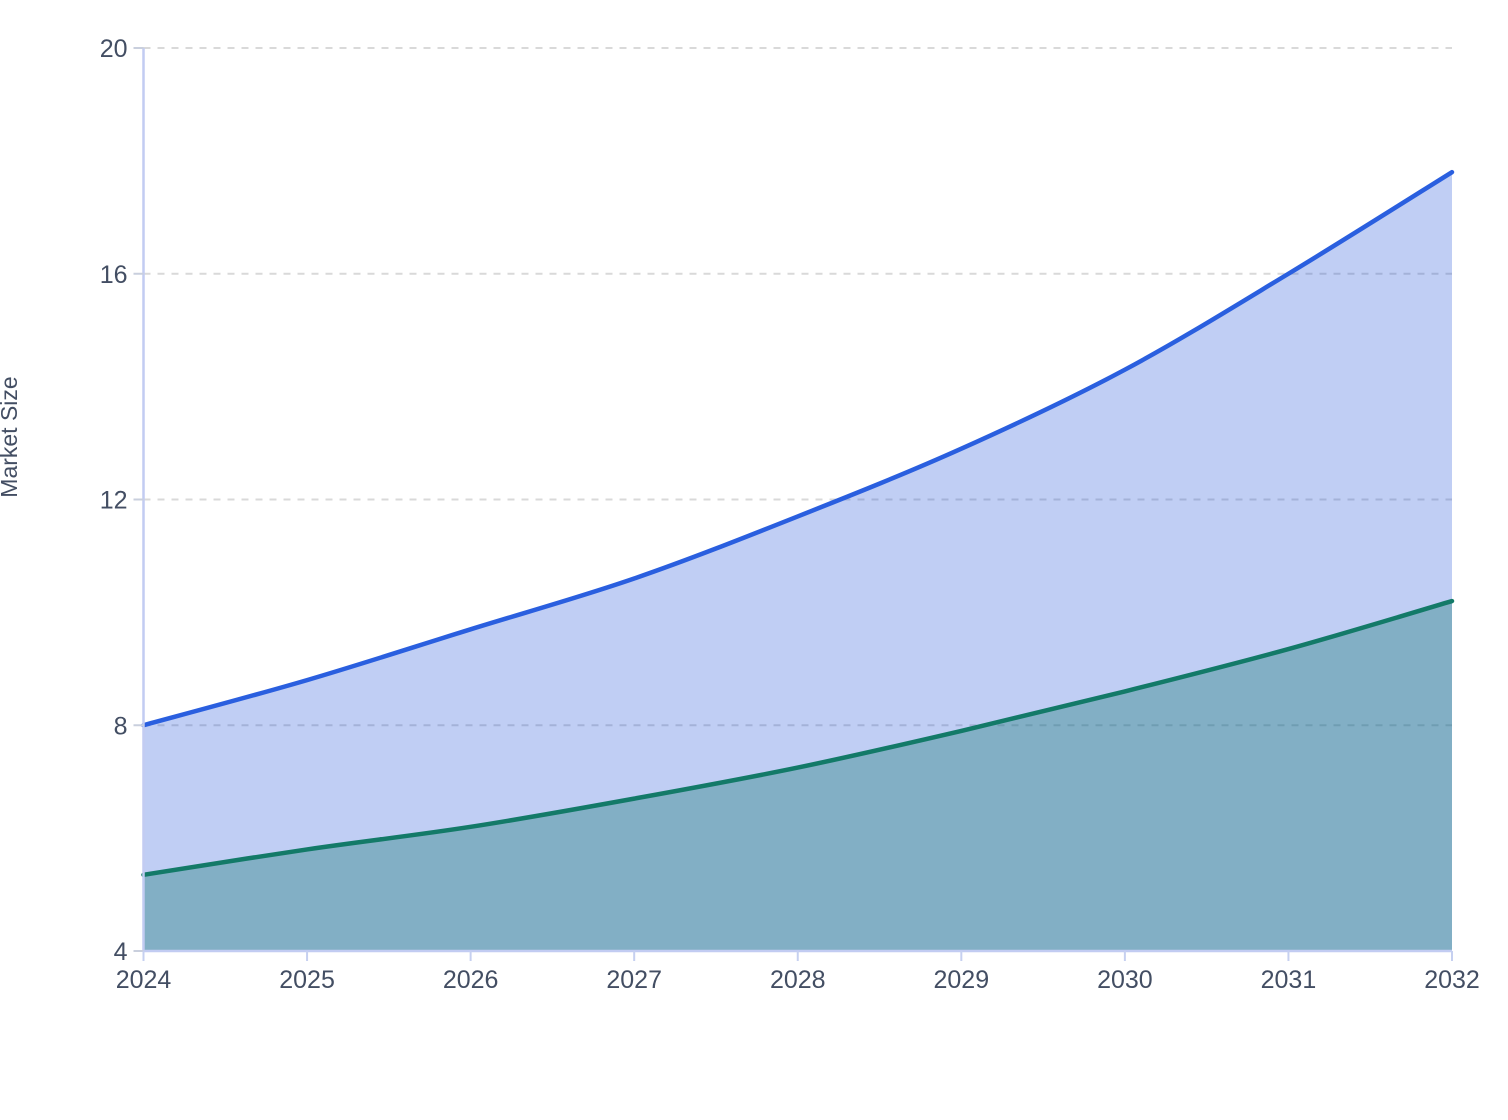  I want to click on y-axis-title: Market Size, so click(11, 436).